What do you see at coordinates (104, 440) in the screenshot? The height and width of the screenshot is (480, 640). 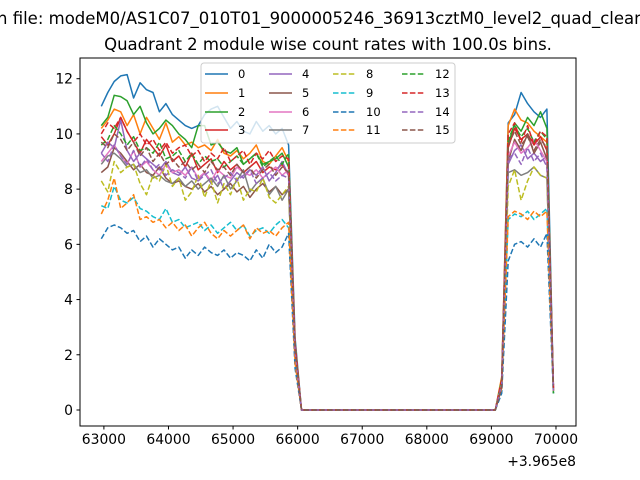 I see `x-tick-label: 63000` at bounding box center [104, 440].